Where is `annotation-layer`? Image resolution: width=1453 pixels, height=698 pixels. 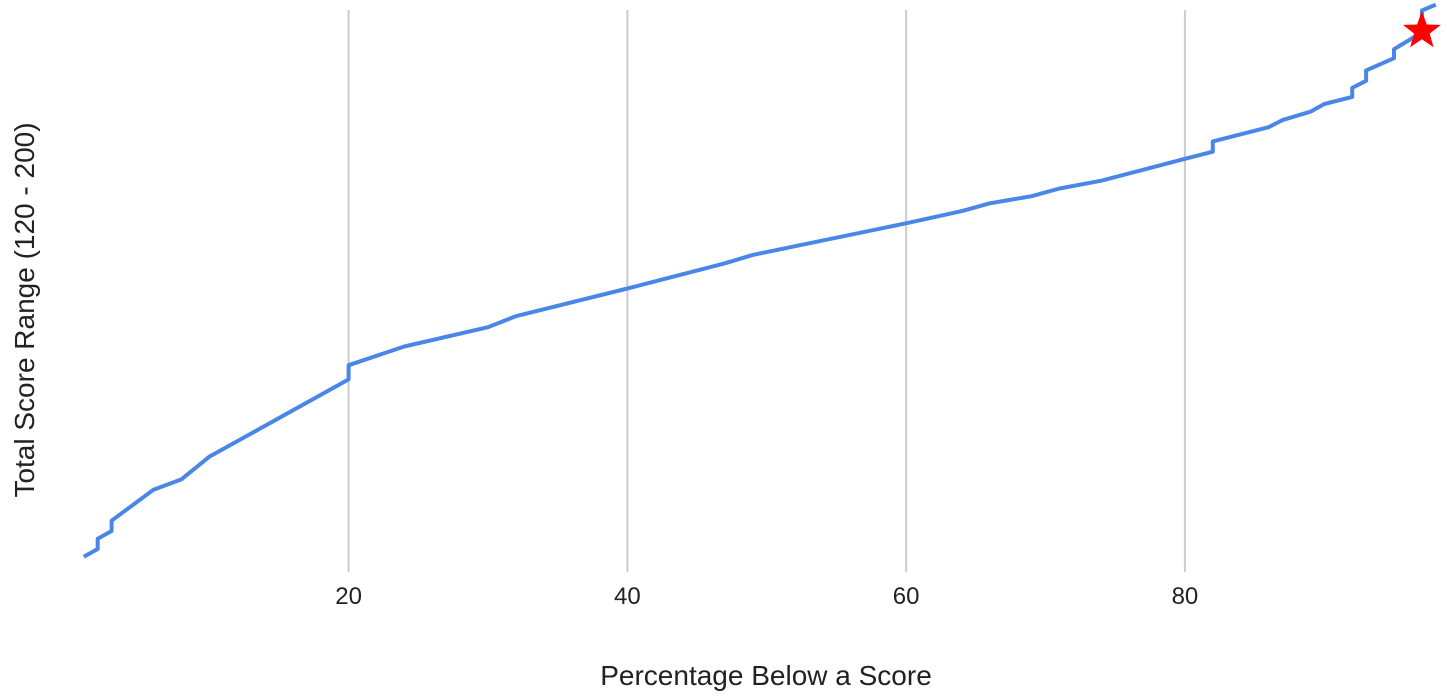
annotation-layer is located at coordinates (1421, 29).